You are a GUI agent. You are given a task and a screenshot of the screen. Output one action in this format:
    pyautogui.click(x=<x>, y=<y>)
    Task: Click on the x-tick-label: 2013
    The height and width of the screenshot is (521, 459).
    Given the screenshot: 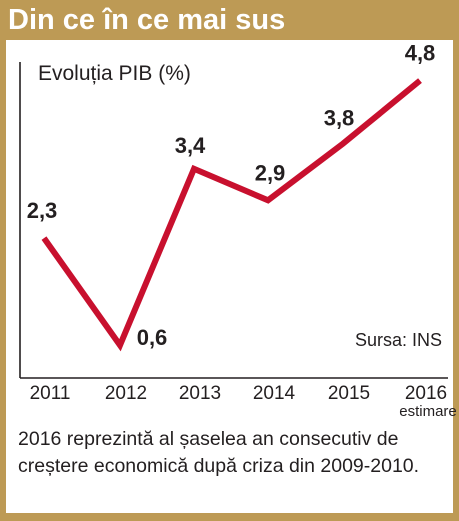 What is the action you would take?
    pyautogui.click(x=200, y=393)
    